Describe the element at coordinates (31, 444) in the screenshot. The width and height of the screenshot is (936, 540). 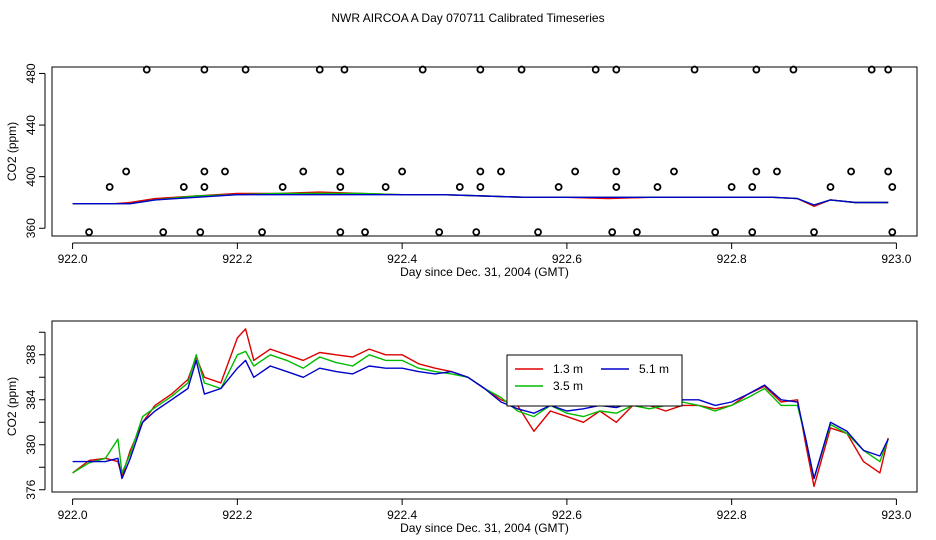
I see `y-tick-label: 380` at that location.